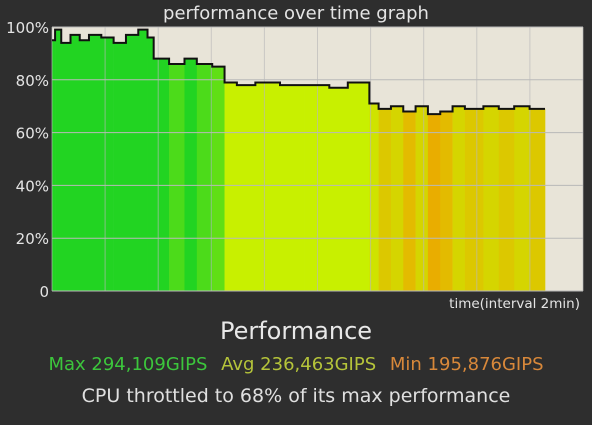 Image resolution: width=592 pixels, height=425 pixels. What do you see at coordinates (299, 364) in the screenshot?
I see `avg-stat: Avg 236,463GIPS` at bounding box center [299, 364].